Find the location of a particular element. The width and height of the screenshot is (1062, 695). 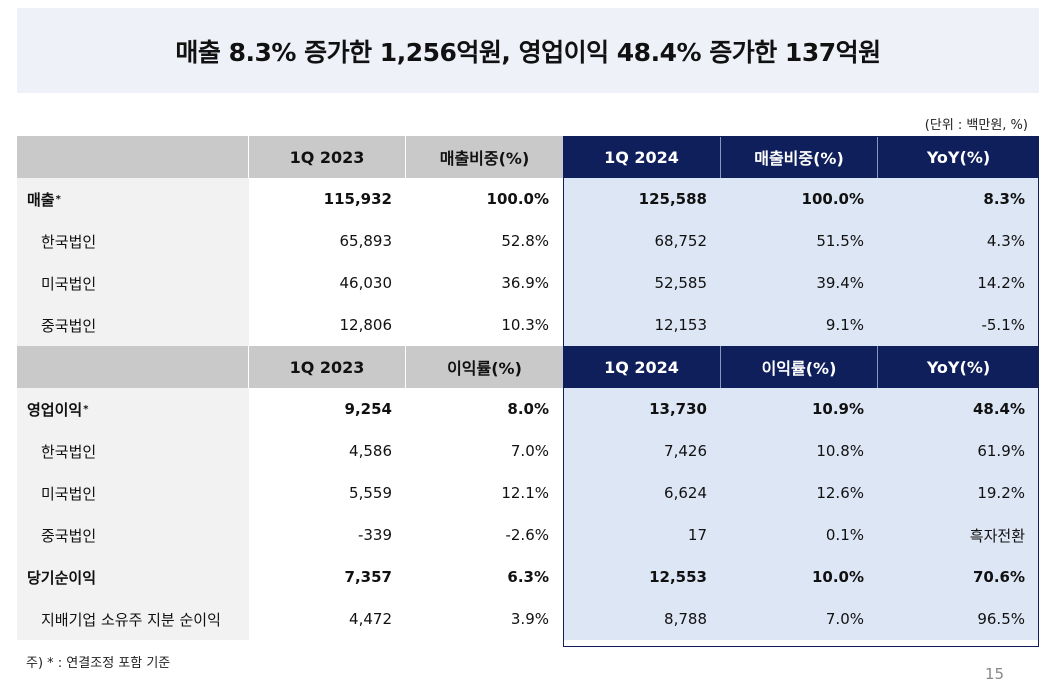

row-label-text: 당기순이익 is located at coordinates (62, 577).